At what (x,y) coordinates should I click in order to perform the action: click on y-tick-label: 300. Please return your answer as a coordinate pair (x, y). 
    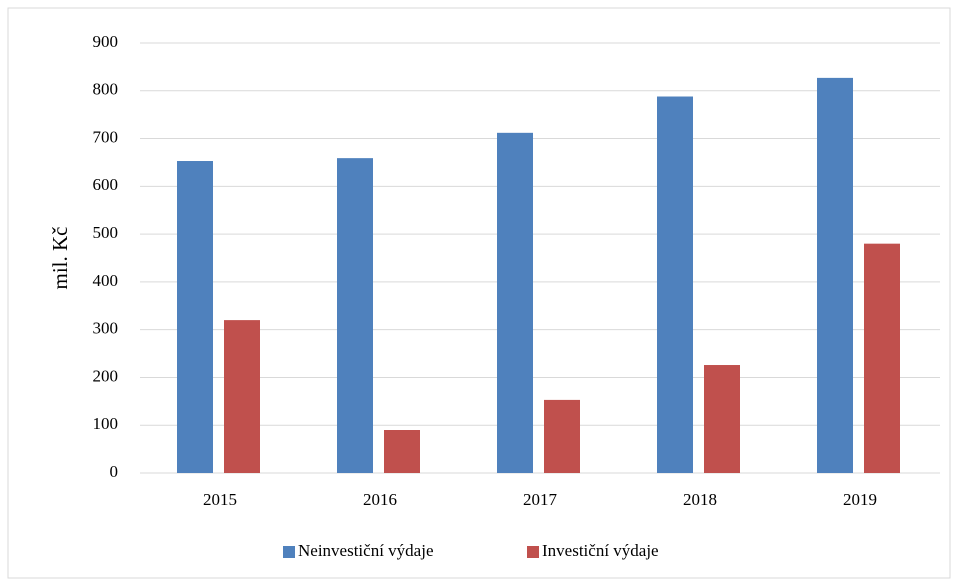
    Looking at the image, I should click on (106, 328).